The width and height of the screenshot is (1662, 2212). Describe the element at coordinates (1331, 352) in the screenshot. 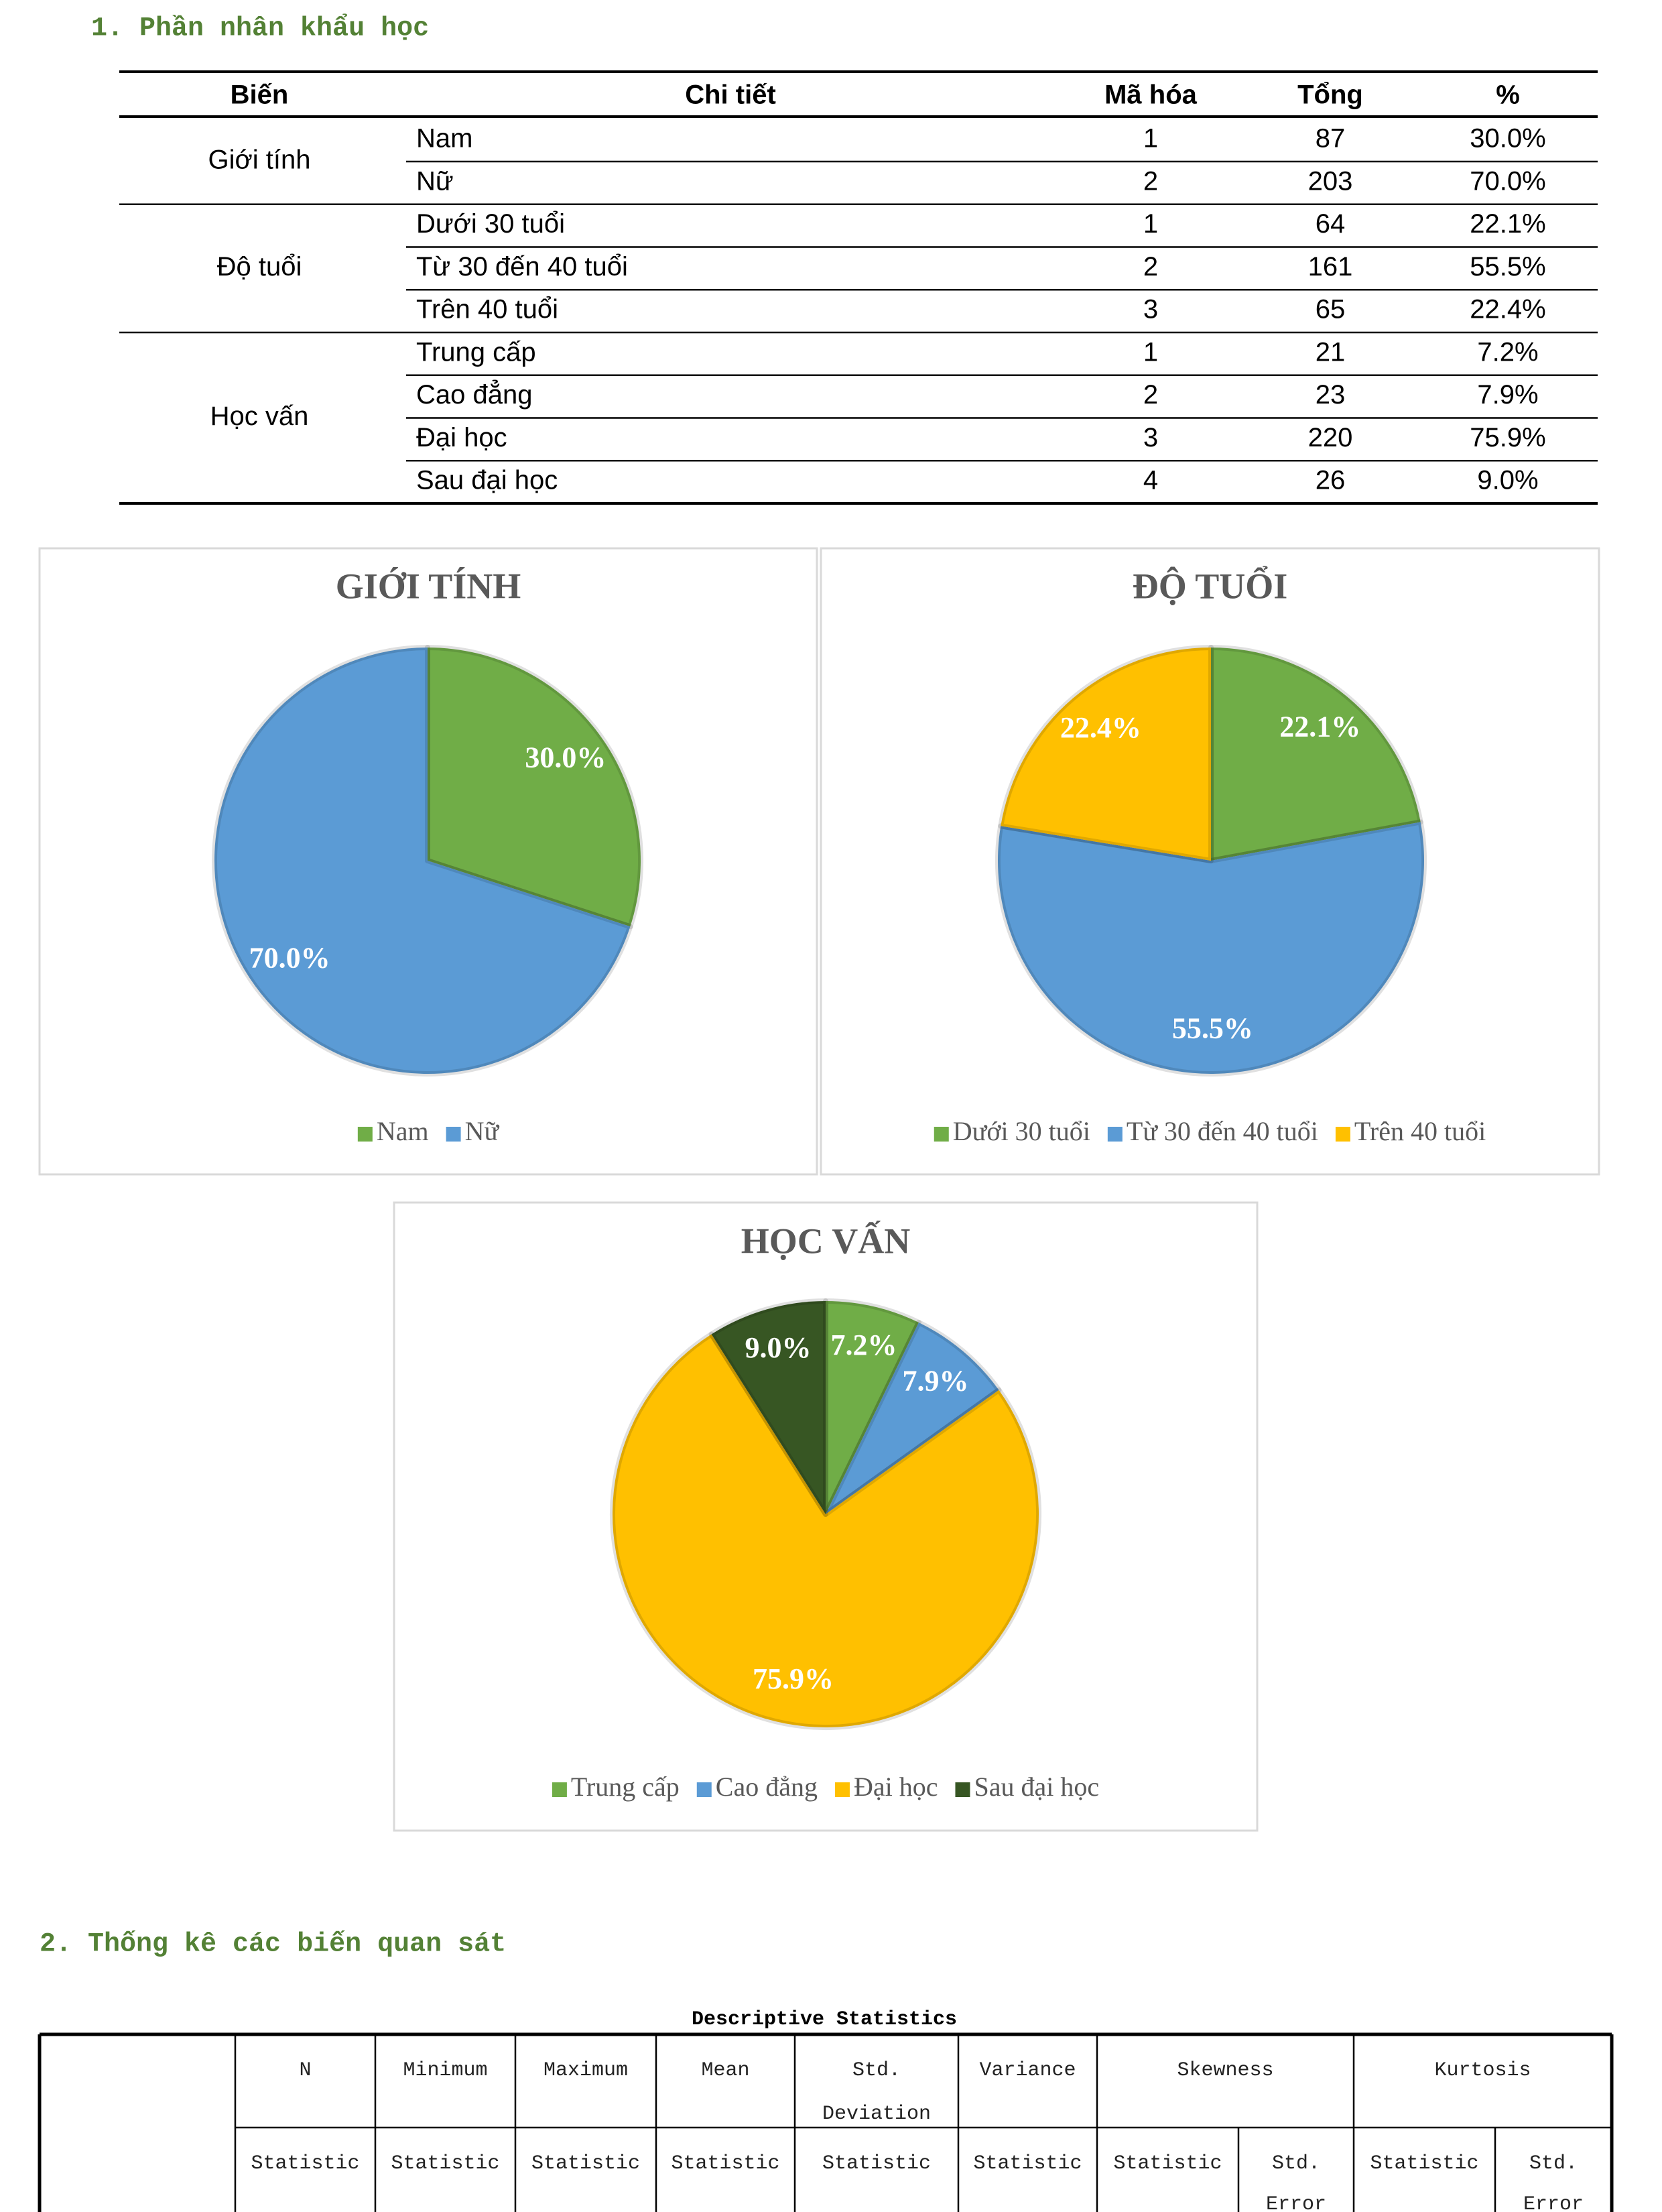

I see `table-cell: 21` at that location.